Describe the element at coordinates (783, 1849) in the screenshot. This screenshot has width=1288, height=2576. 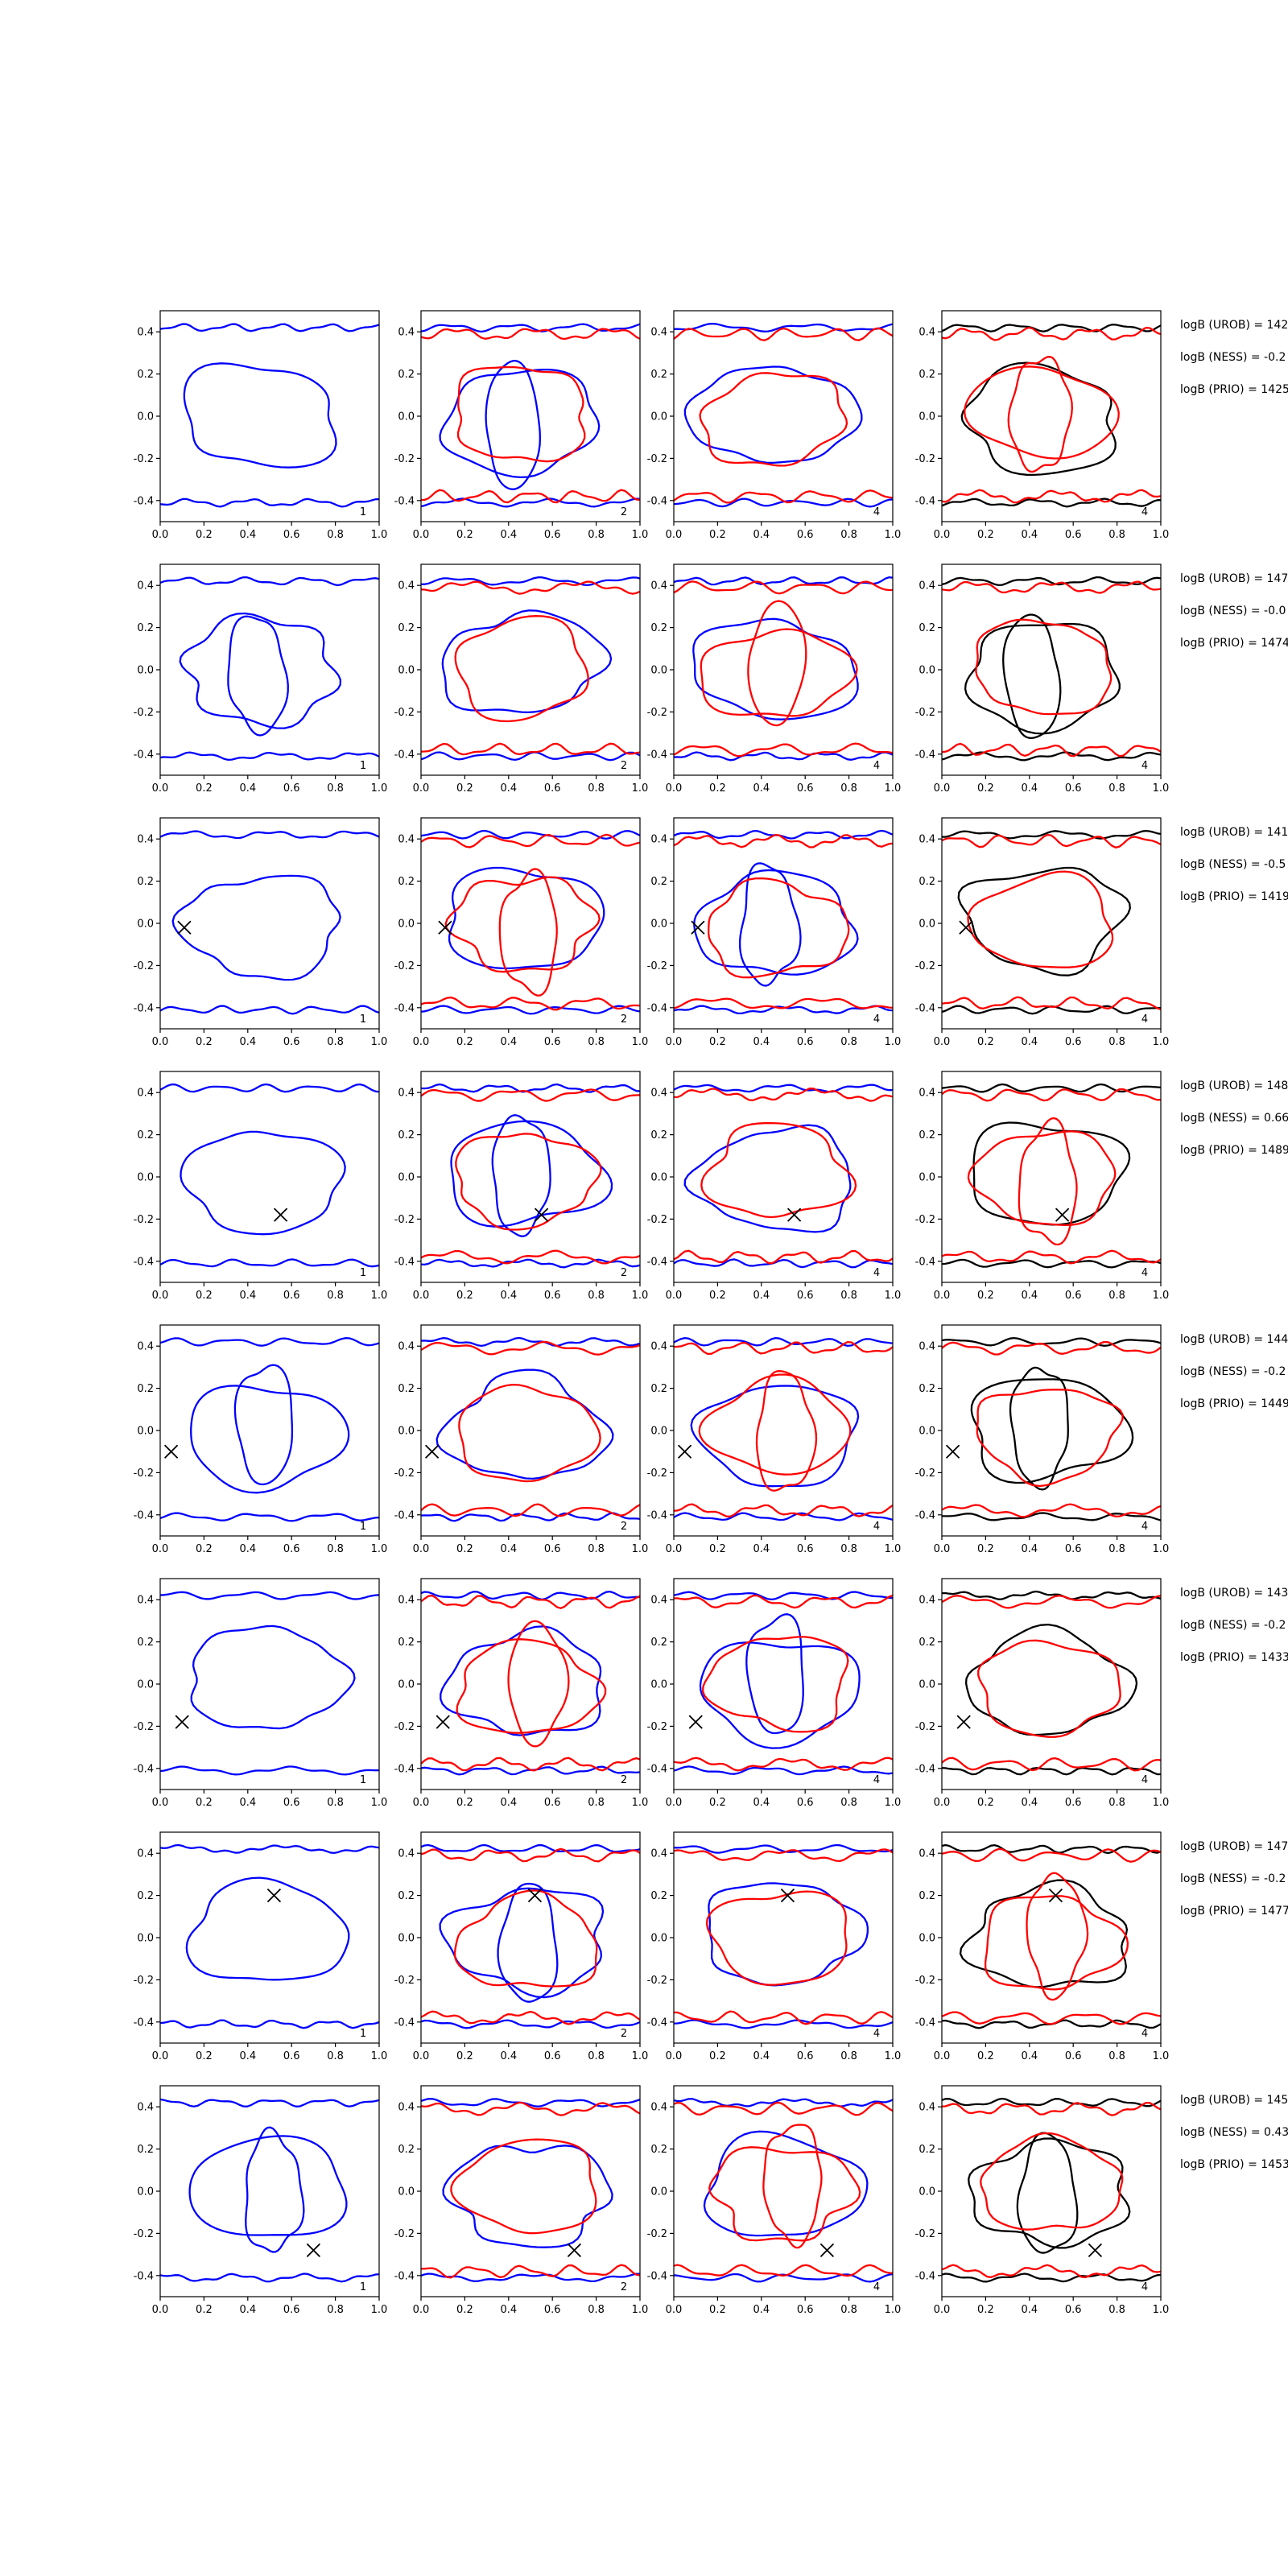
I see `series-a-contour-top` at that location.